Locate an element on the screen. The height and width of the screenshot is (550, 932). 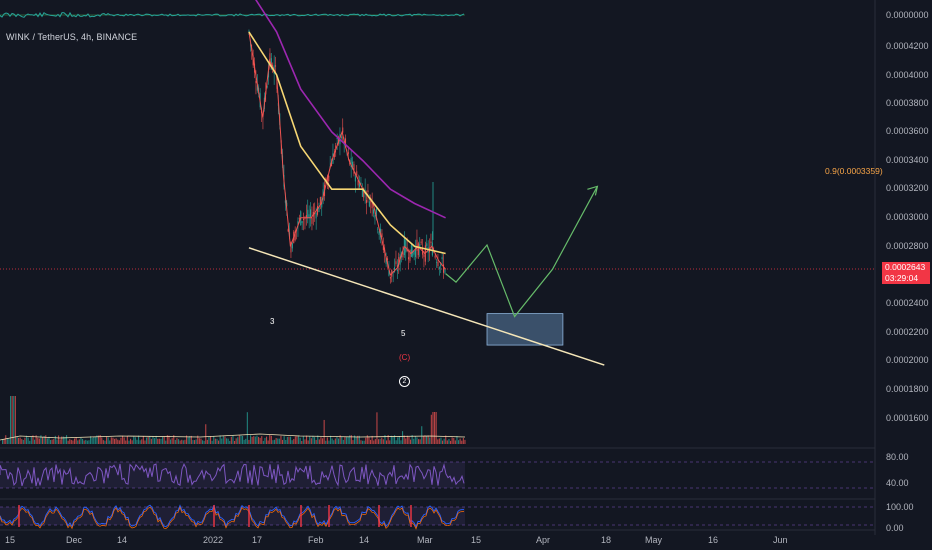
stoch-cross-bar is located at coordinates (214, 516).